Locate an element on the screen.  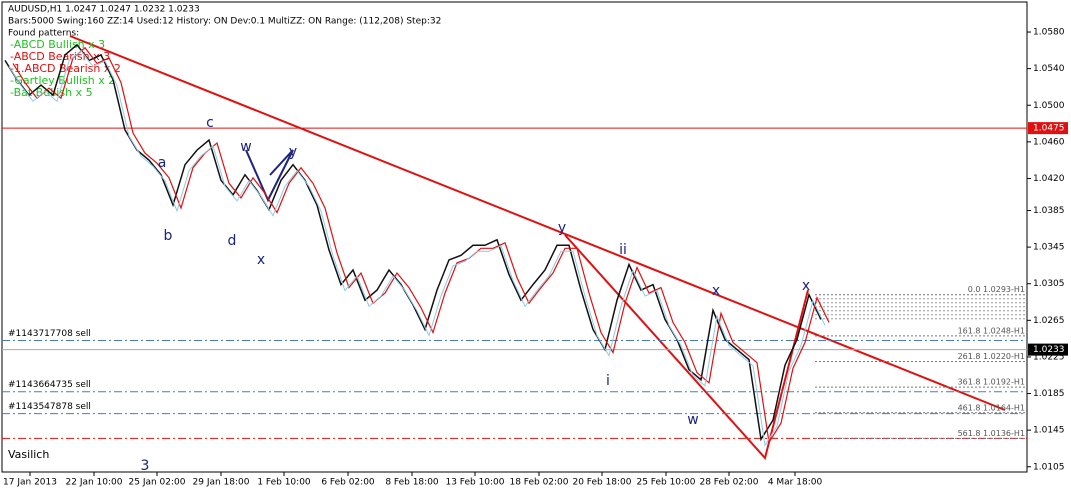
date-label: 6 Feb 02:00 is located at coordinates (348, 483).